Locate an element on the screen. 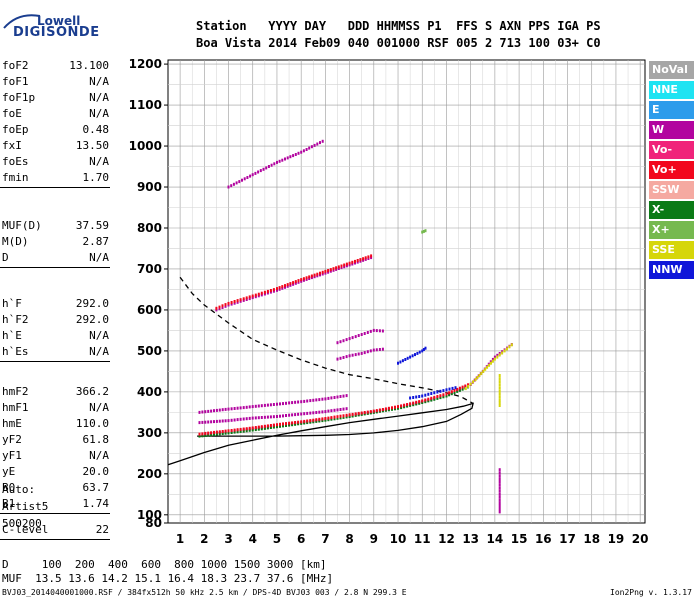 The image size is (700, 600). x-tick-label: 16 is located at coordinates (543, 539).